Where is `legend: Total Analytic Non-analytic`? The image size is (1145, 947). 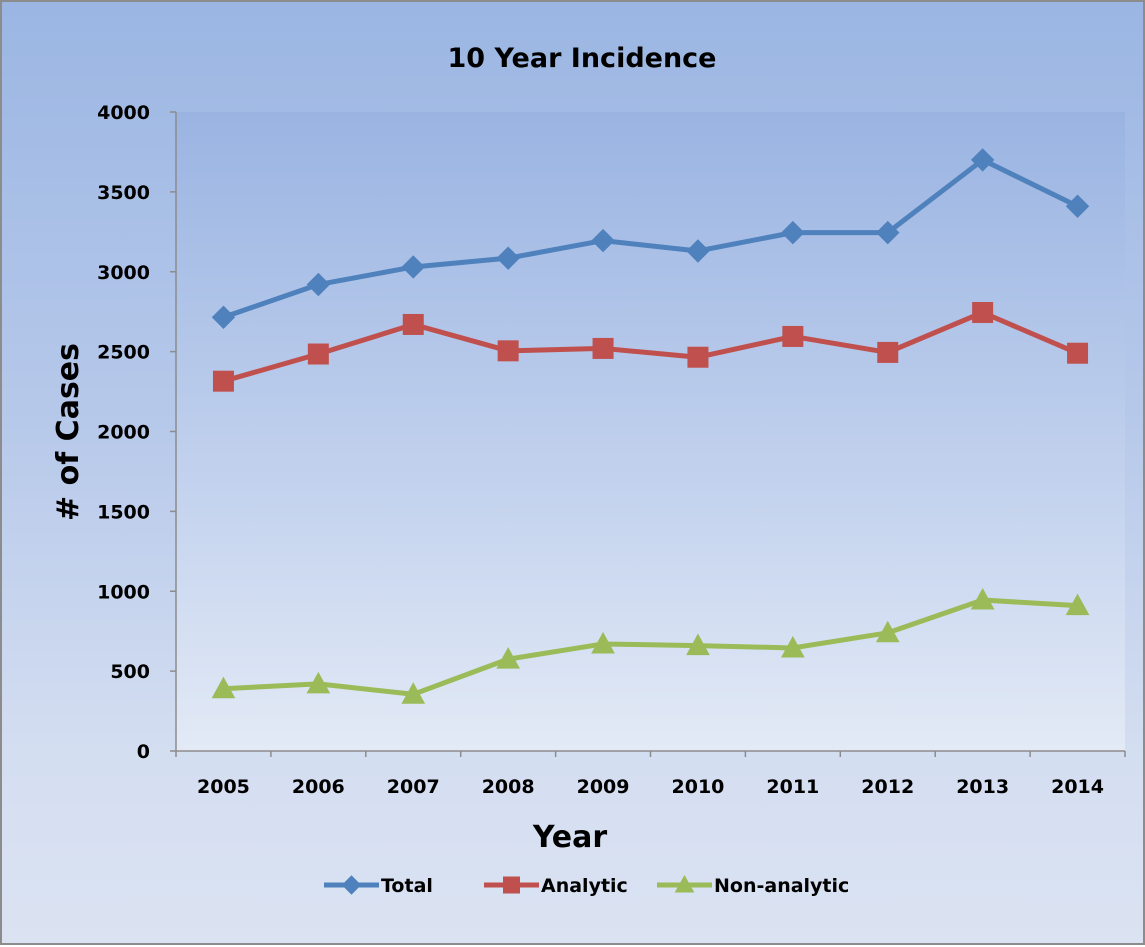 legend: Total Analytic Non-analytic is located at coordinates (586, 885).